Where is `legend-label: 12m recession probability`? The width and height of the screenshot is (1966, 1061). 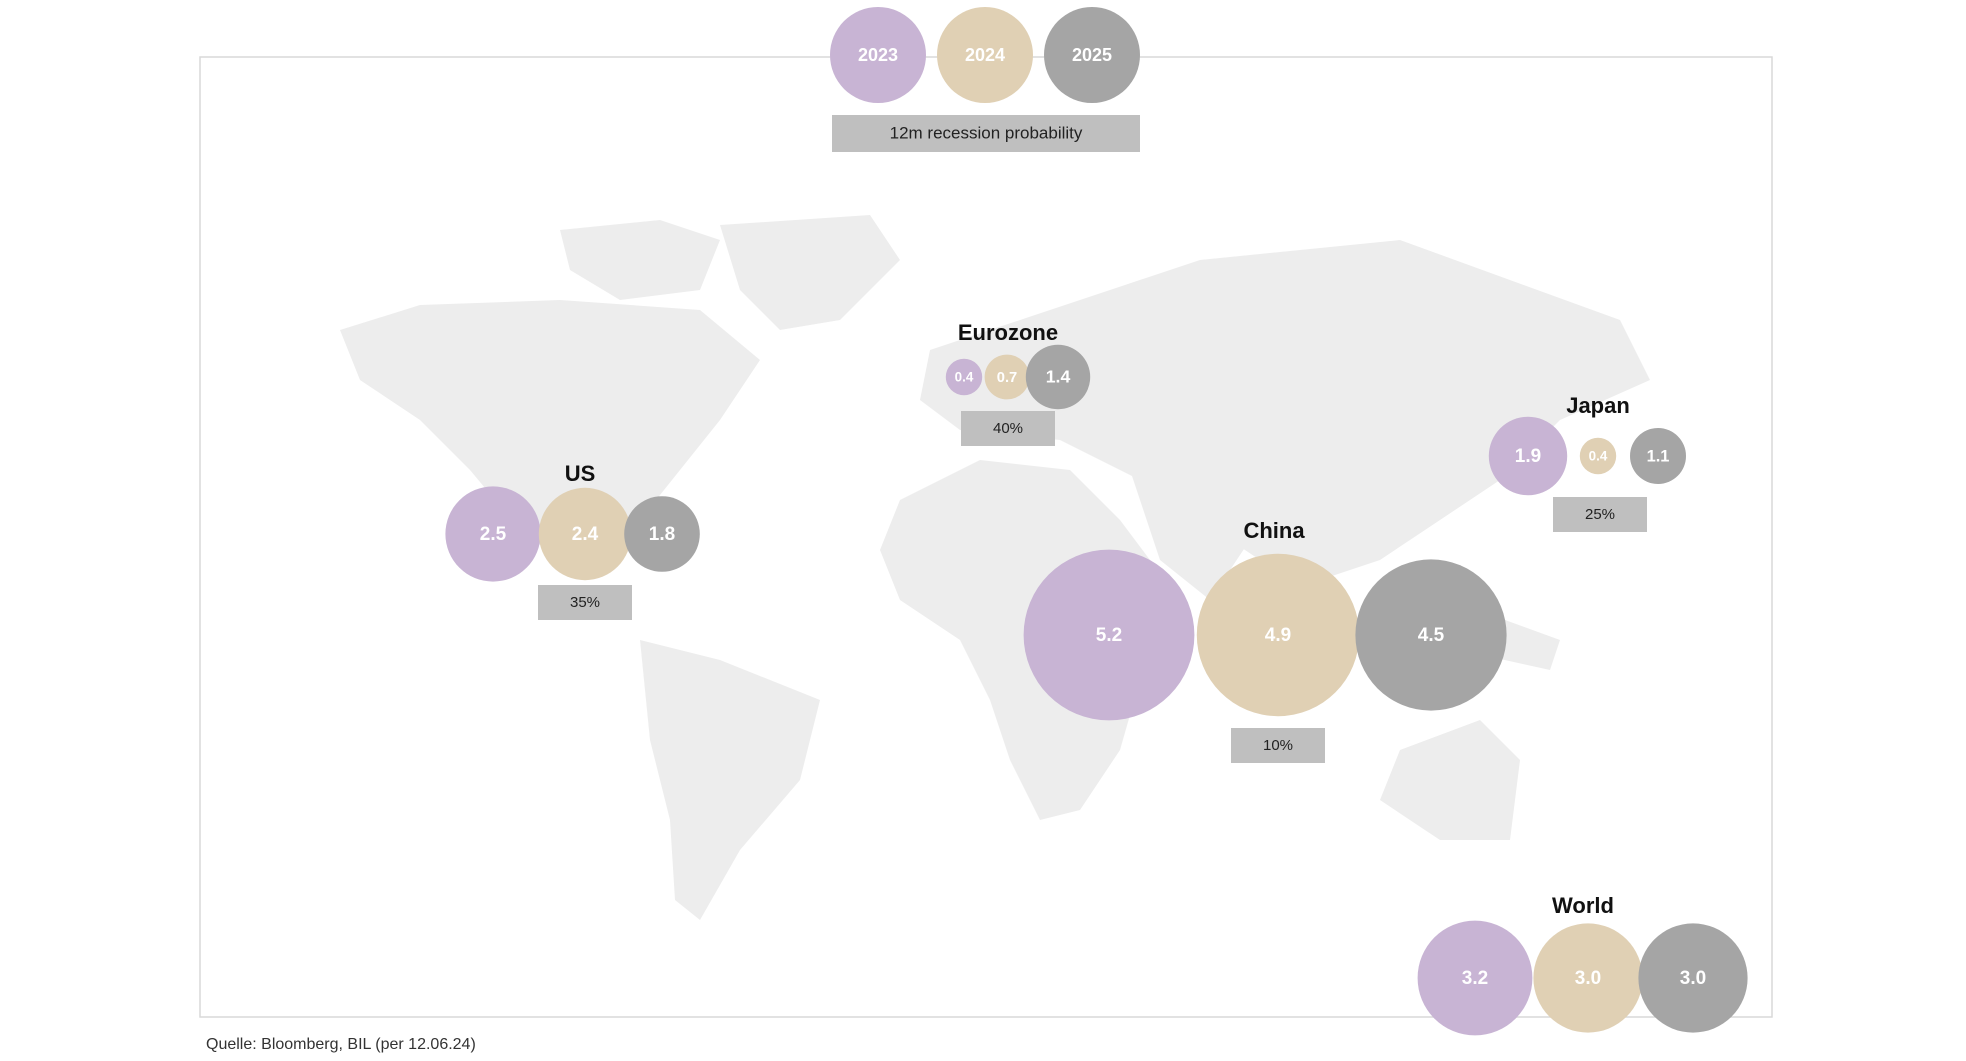
legend-label: 12m recession probability is located at coordinates (986, 132).